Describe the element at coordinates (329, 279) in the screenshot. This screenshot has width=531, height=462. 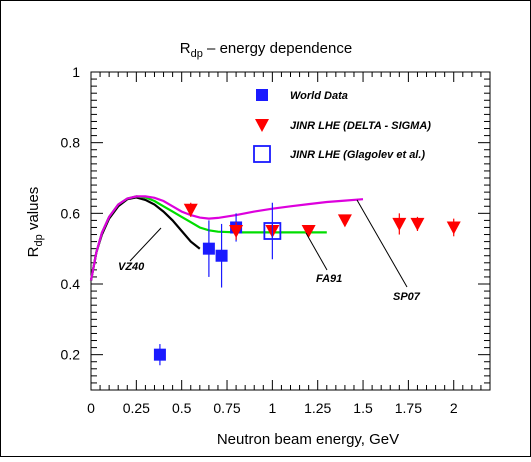
I see `fa91-label: FA91` at that location.